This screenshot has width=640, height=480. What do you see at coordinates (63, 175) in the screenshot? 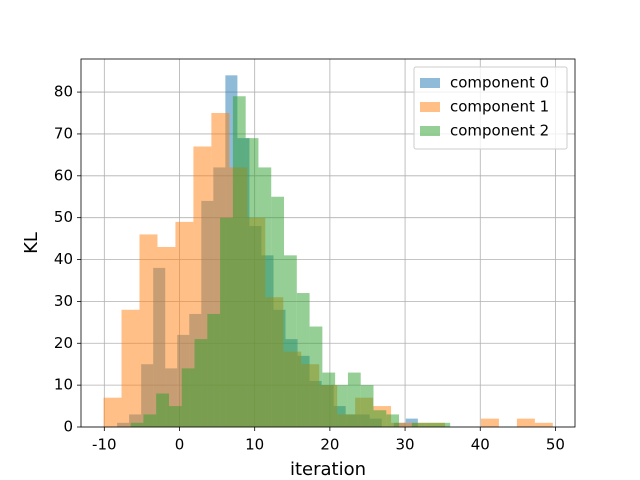
I see `y-tick-label: 60` at bounding box center [63, 175].